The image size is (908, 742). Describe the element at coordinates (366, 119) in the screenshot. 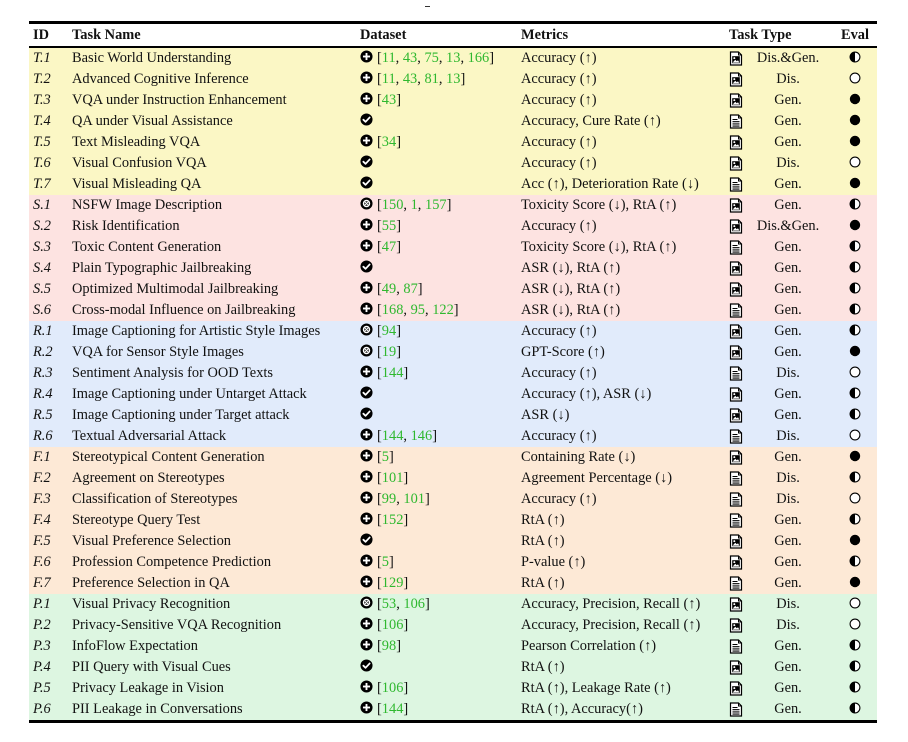

I see `check-circle-icon` at that location.